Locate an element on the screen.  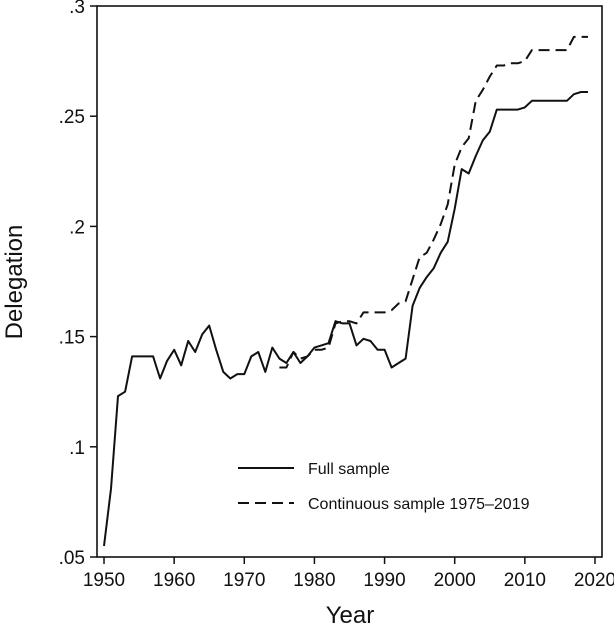
x-tick-label: 1980 is located at coordinates (314, 580).